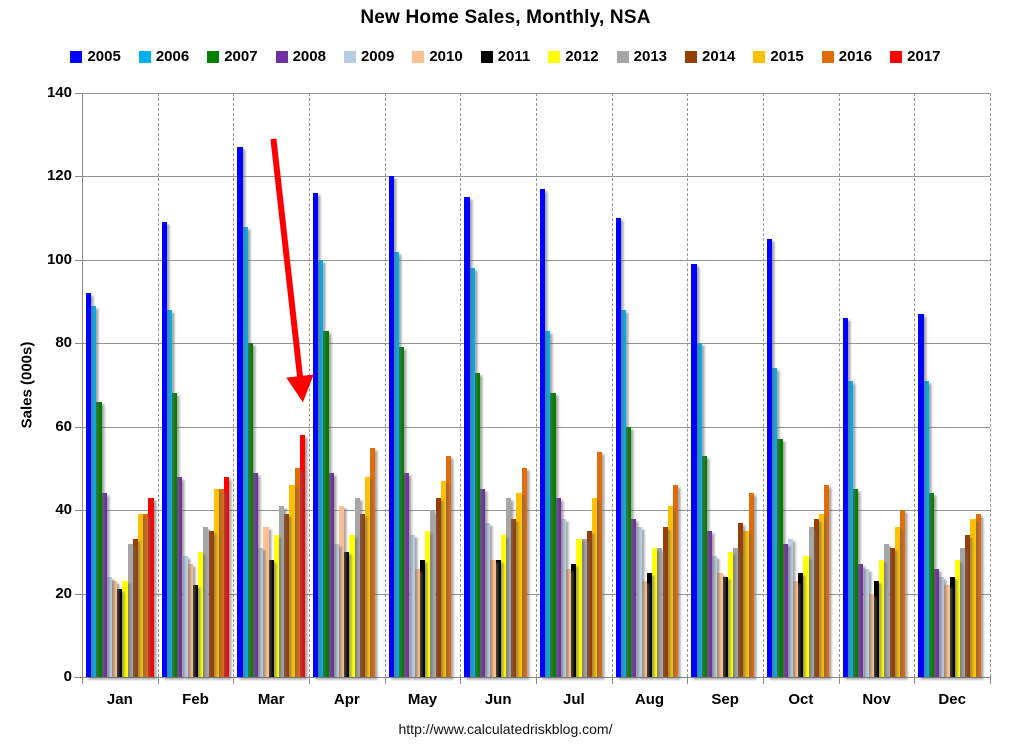 Image resolution: width=1011 pixels, height=746 pixels. I want to click on bar-2009-apr, so click(336, 610).